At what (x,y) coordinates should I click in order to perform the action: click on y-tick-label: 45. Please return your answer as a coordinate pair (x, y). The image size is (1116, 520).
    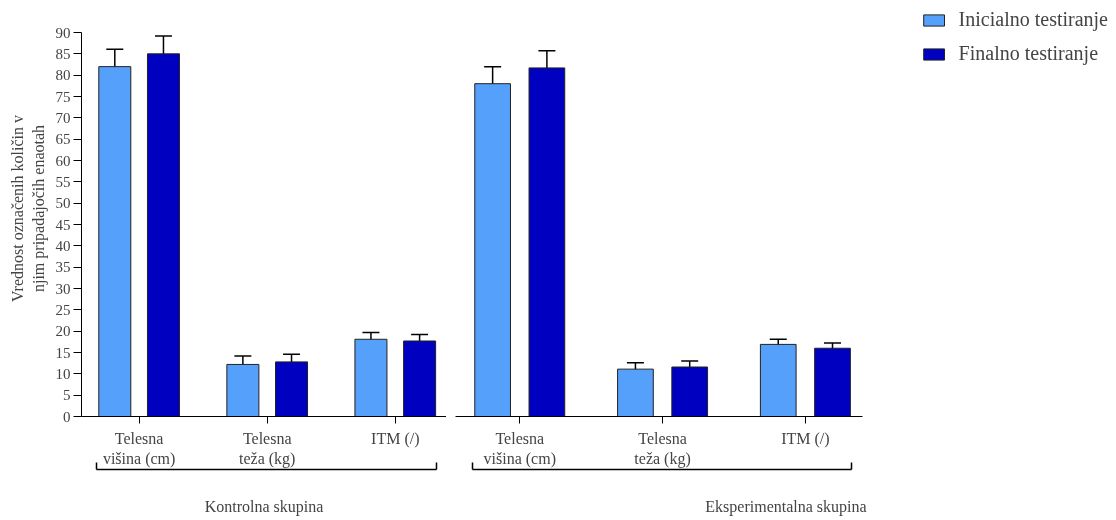
    Looking at the image, I should click on (63, 224).